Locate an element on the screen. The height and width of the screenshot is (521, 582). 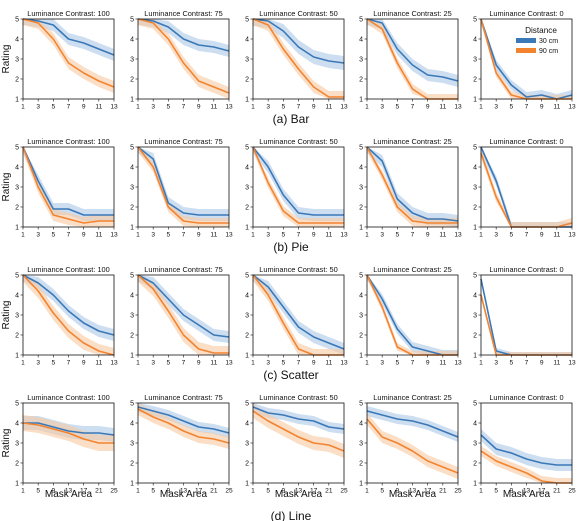
panel-title: Luminance Contrast: 100 is located at coordinates (68, 141).